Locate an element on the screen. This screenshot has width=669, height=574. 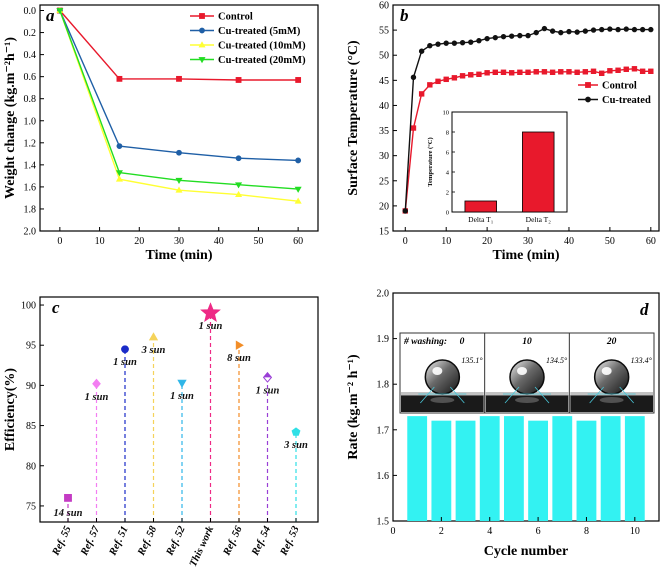
data-label-3: 3 sun is located at coordinates (153, 350).